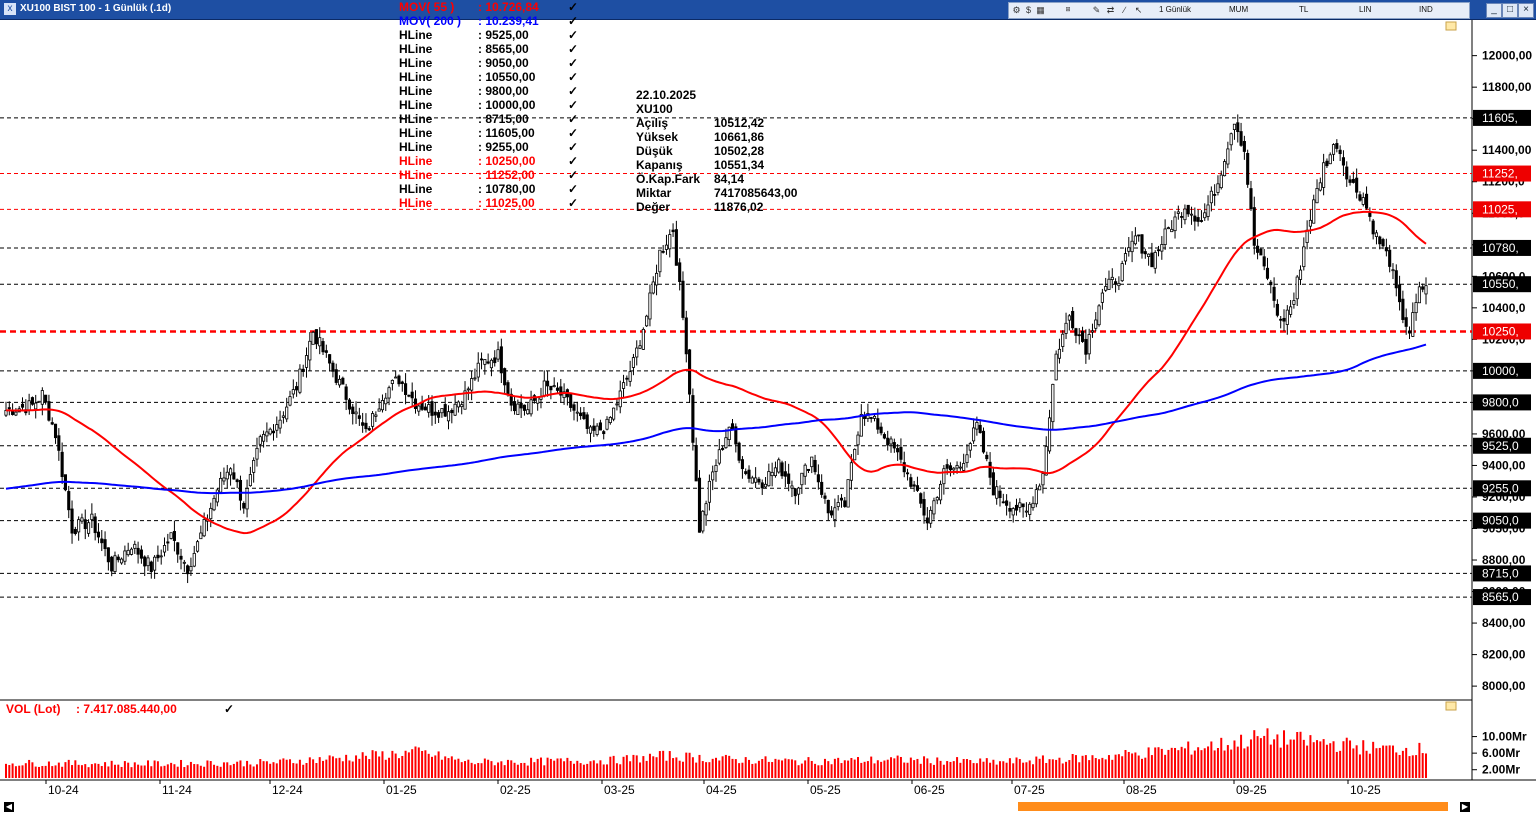  Describe the element at coordinates (1526, 10) in the screenshot. I see `close-button: ×` at that location.